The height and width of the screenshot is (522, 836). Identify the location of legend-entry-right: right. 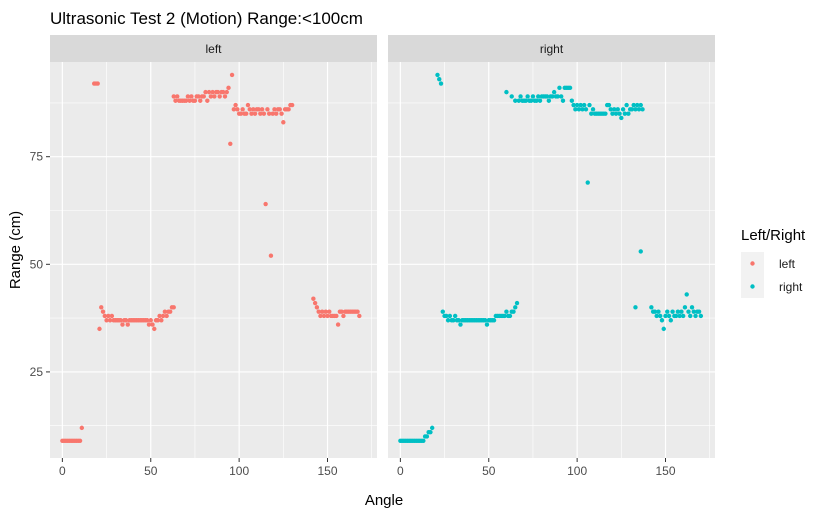
(772, 286).